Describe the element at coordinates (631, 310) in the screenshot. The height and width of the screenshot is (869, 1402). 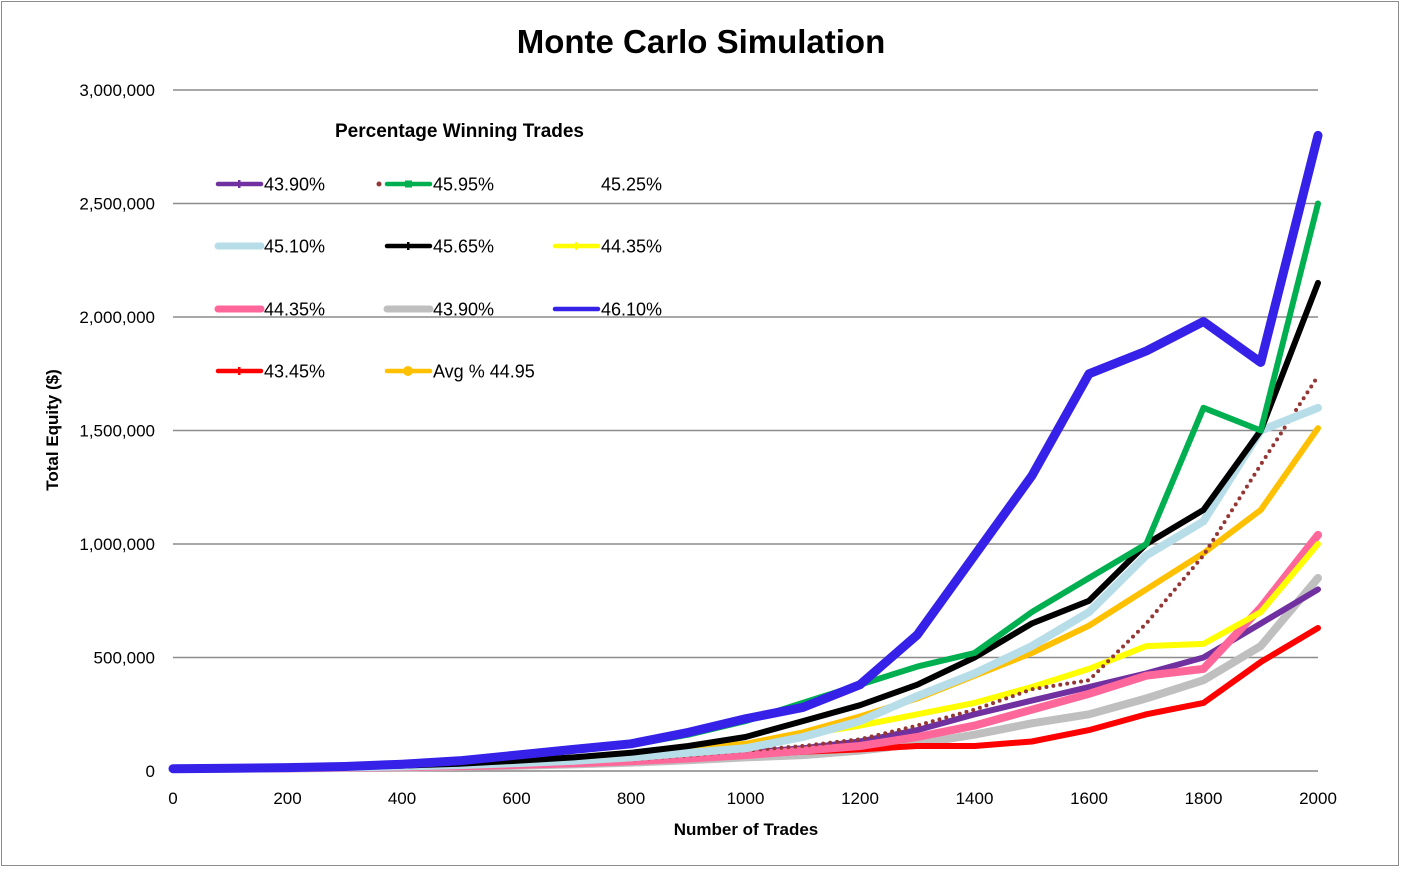
I see `legend-label: 46.10%` at that location.